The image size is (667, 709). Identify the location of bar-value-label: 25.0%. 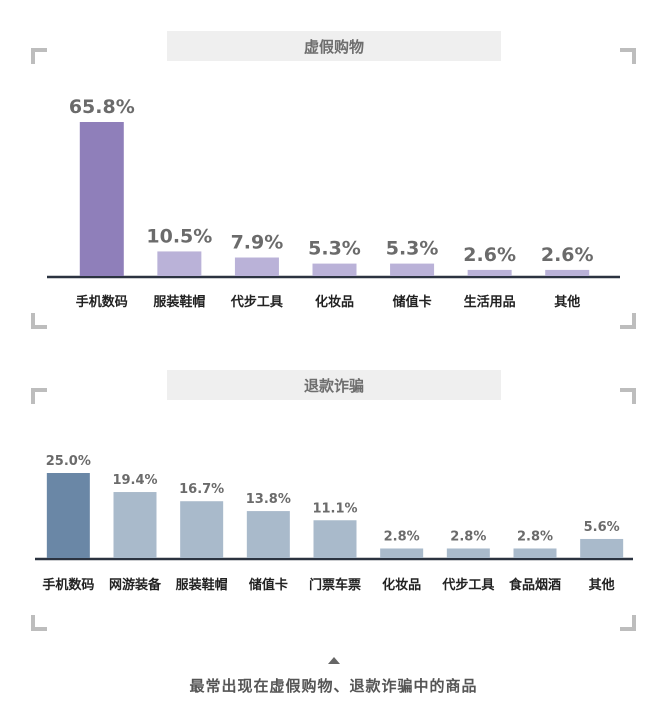
(68, 461).